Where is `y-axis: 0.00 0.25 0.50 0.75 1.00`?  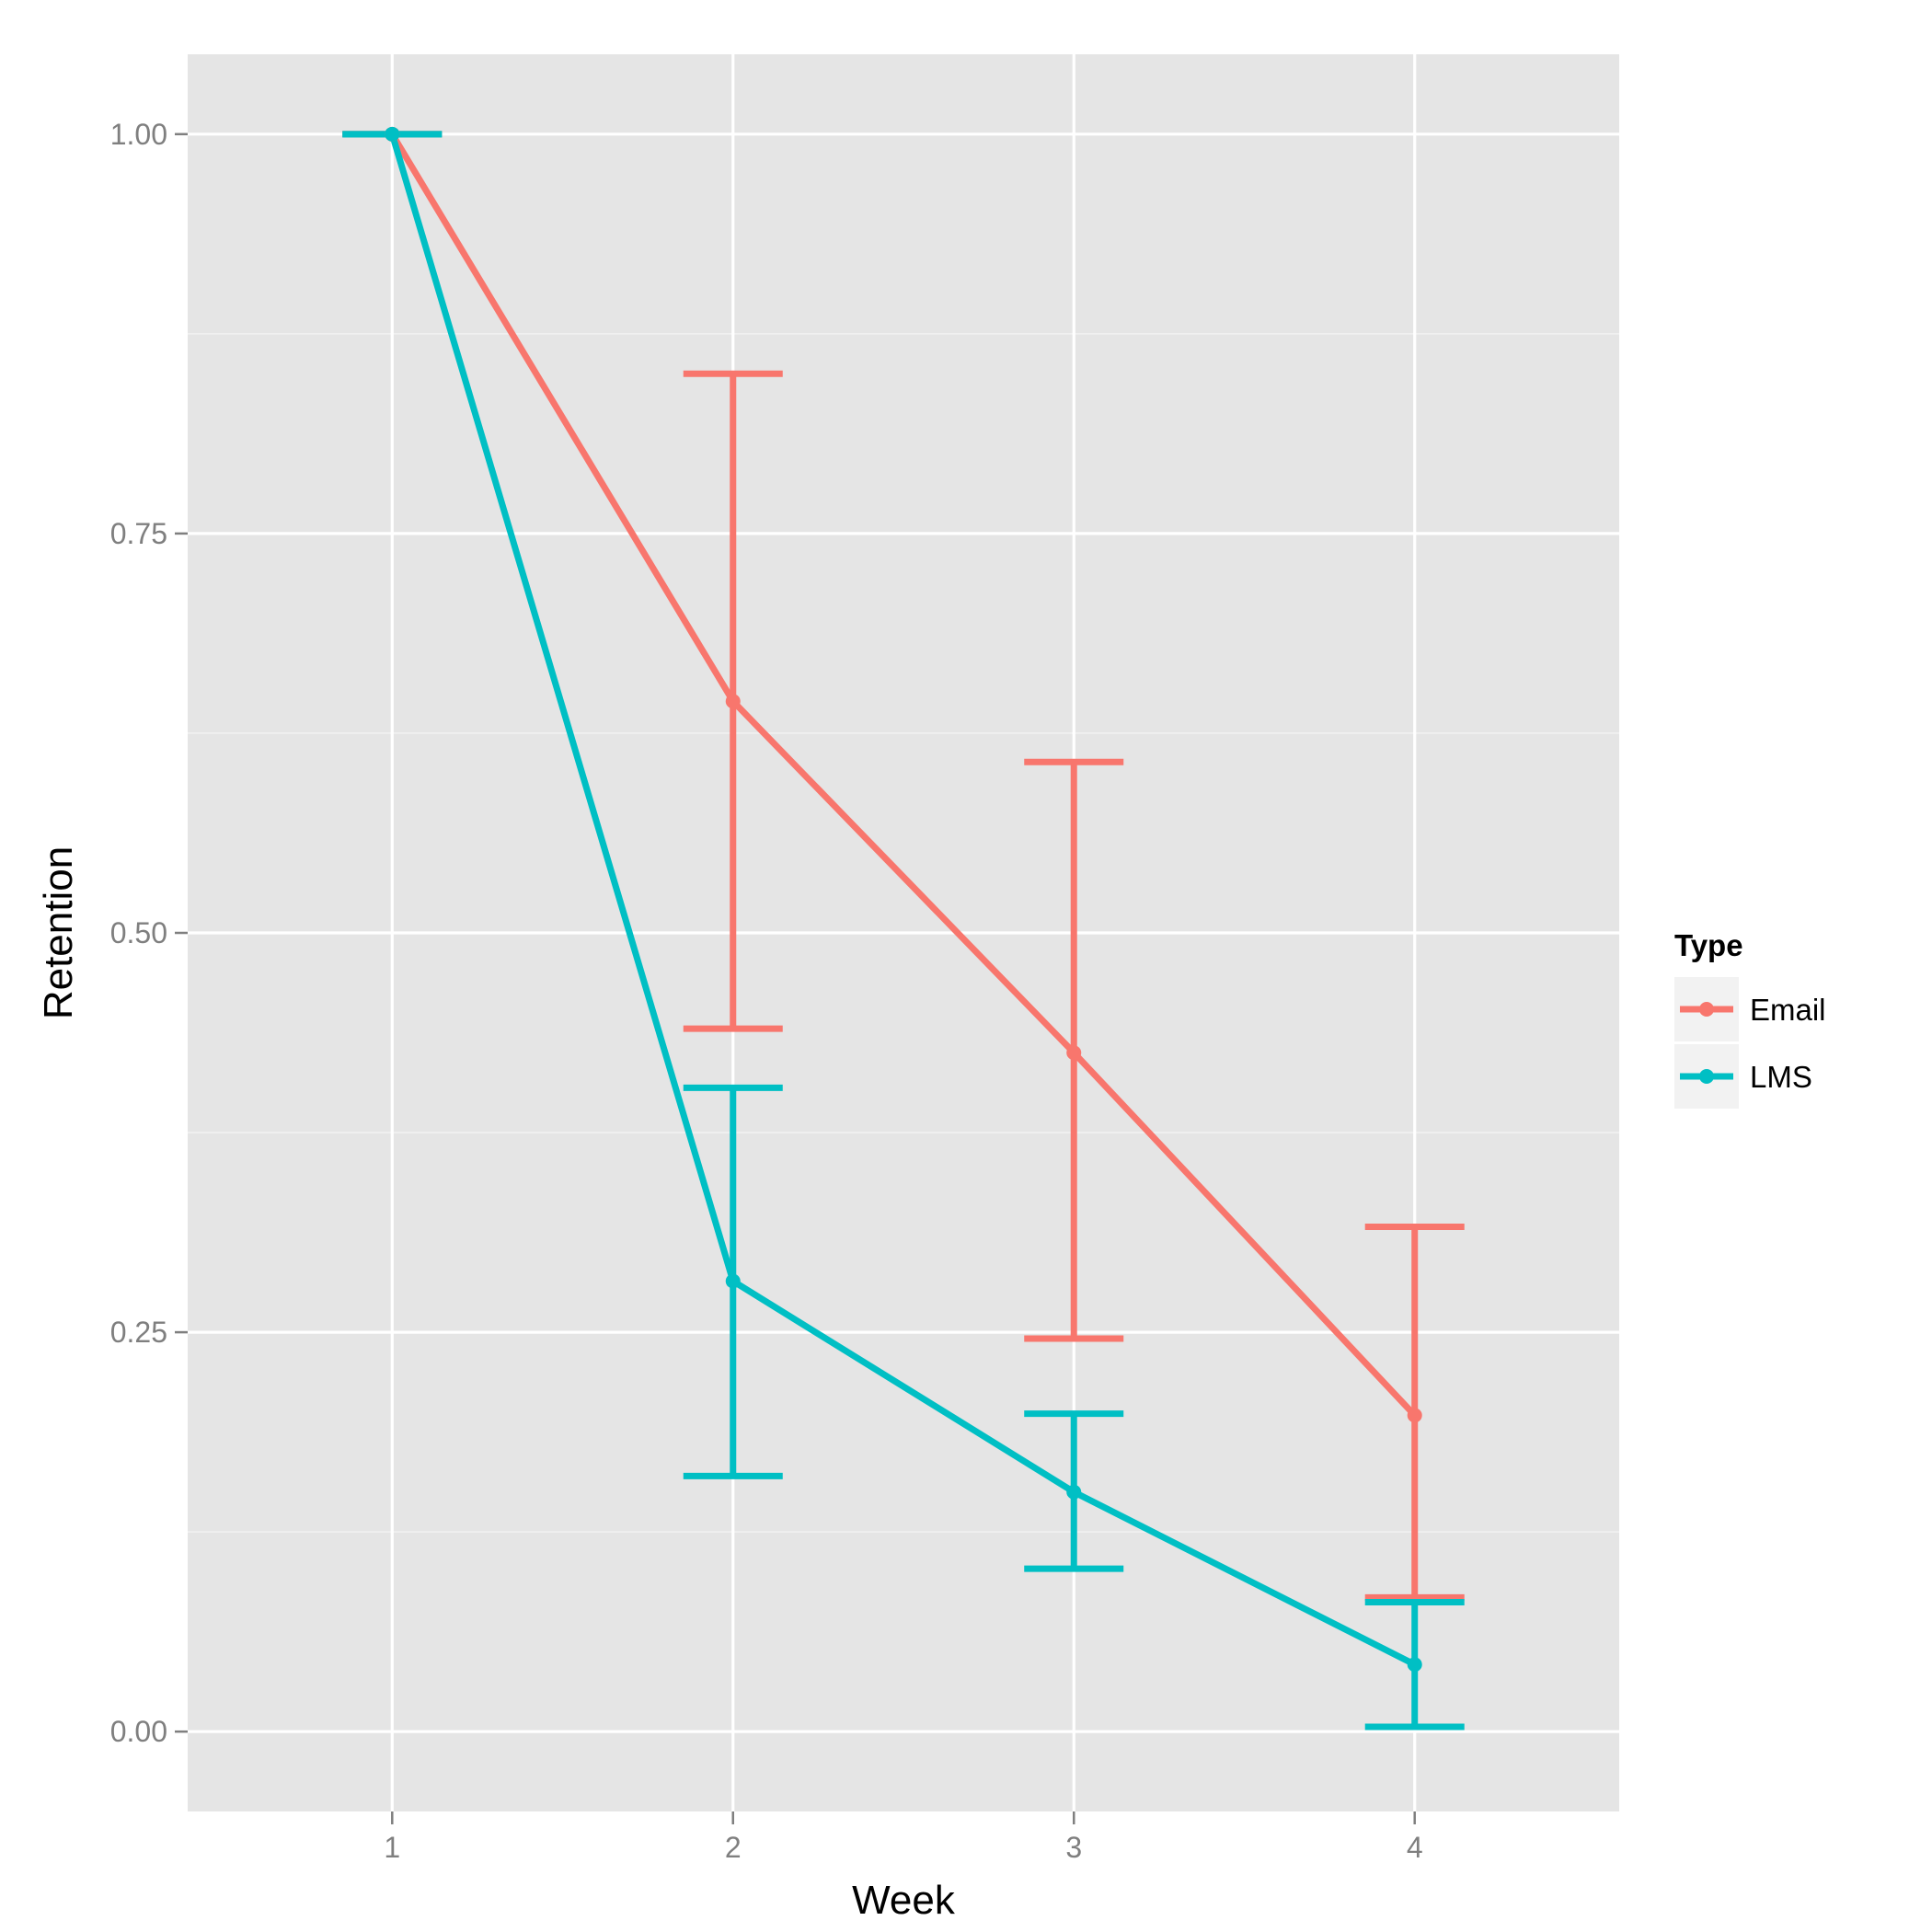
y-axis: 0.00 0.25 0.50 0.75 1.00 is located at coordinates (149, 933).